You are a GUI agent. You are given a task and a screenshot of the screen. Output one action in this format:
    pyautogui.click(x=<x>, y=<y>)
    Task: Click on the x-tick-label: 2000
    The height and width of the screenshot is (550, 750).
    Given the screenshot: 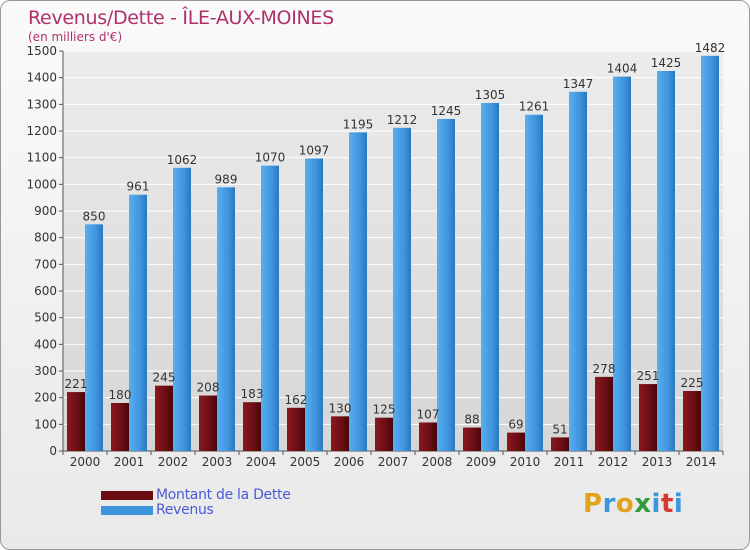 What is the action you would take?
    pyautogui.click(x=85, y=462)
    